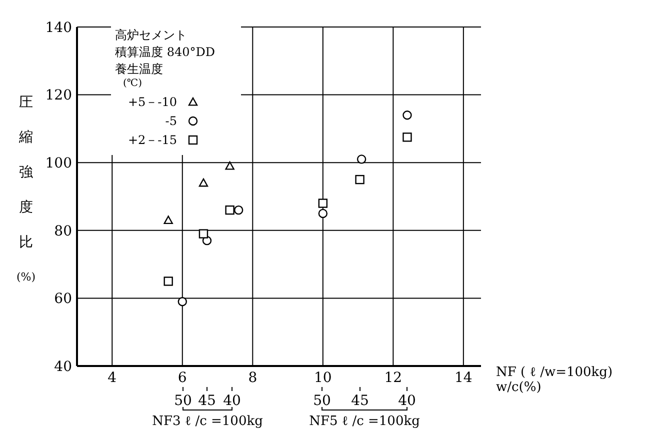 The image size is (645, 435). I want to click on x-tick-label: 6, so click(182, 378).